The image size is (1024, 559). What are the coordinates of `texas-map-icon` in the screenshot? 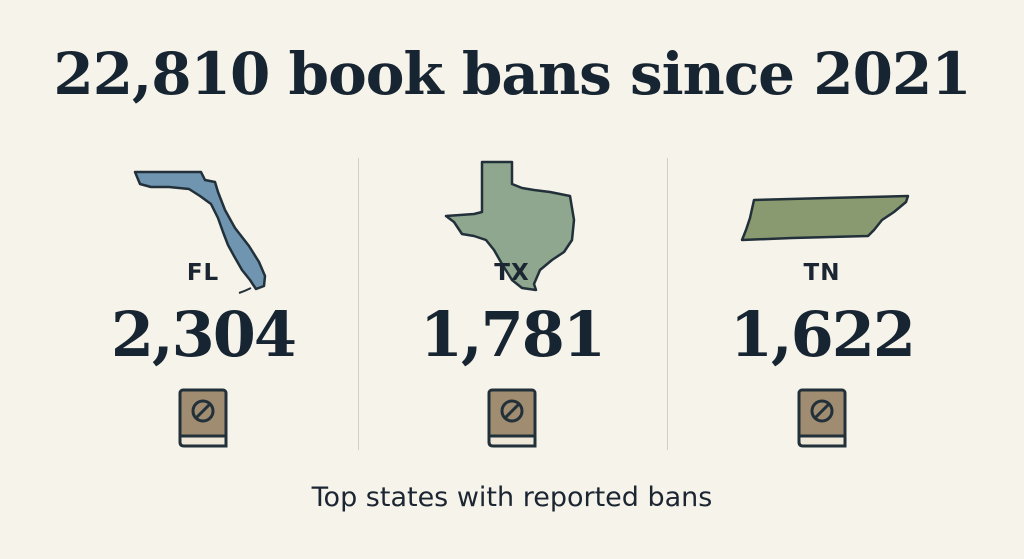 It's located at (510, 226).